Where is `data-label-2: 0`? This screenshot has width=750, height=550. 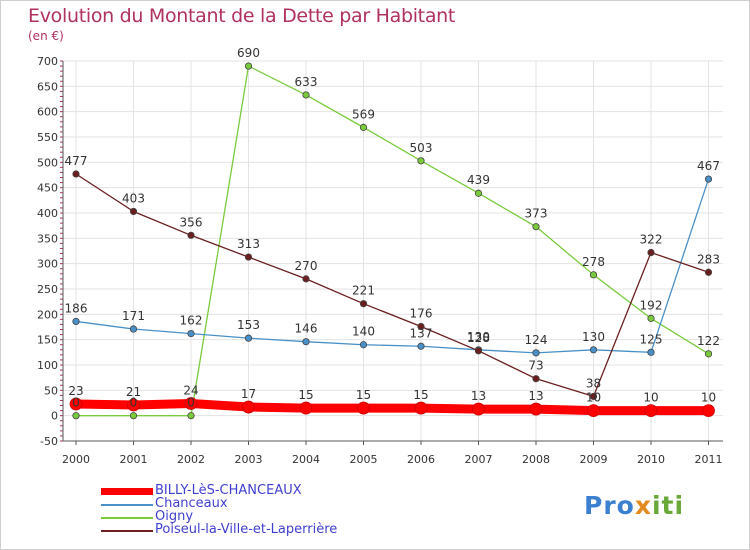
data-label-2: 0 is located at coordinates (134, 403).